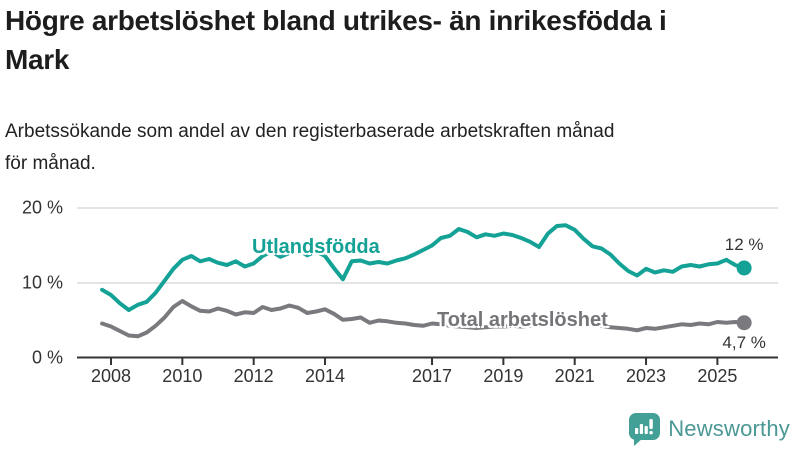  Describe the element at coordinates (42, 282) in the screenshot. I see `y-tick-label: 10 %` at that location.